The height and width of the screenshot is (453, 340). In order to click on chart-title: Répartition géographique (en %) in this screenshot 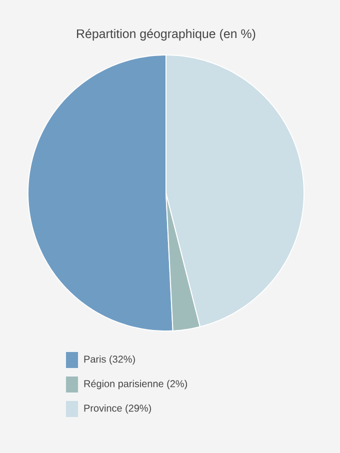, I will do `click(166, 34)`.